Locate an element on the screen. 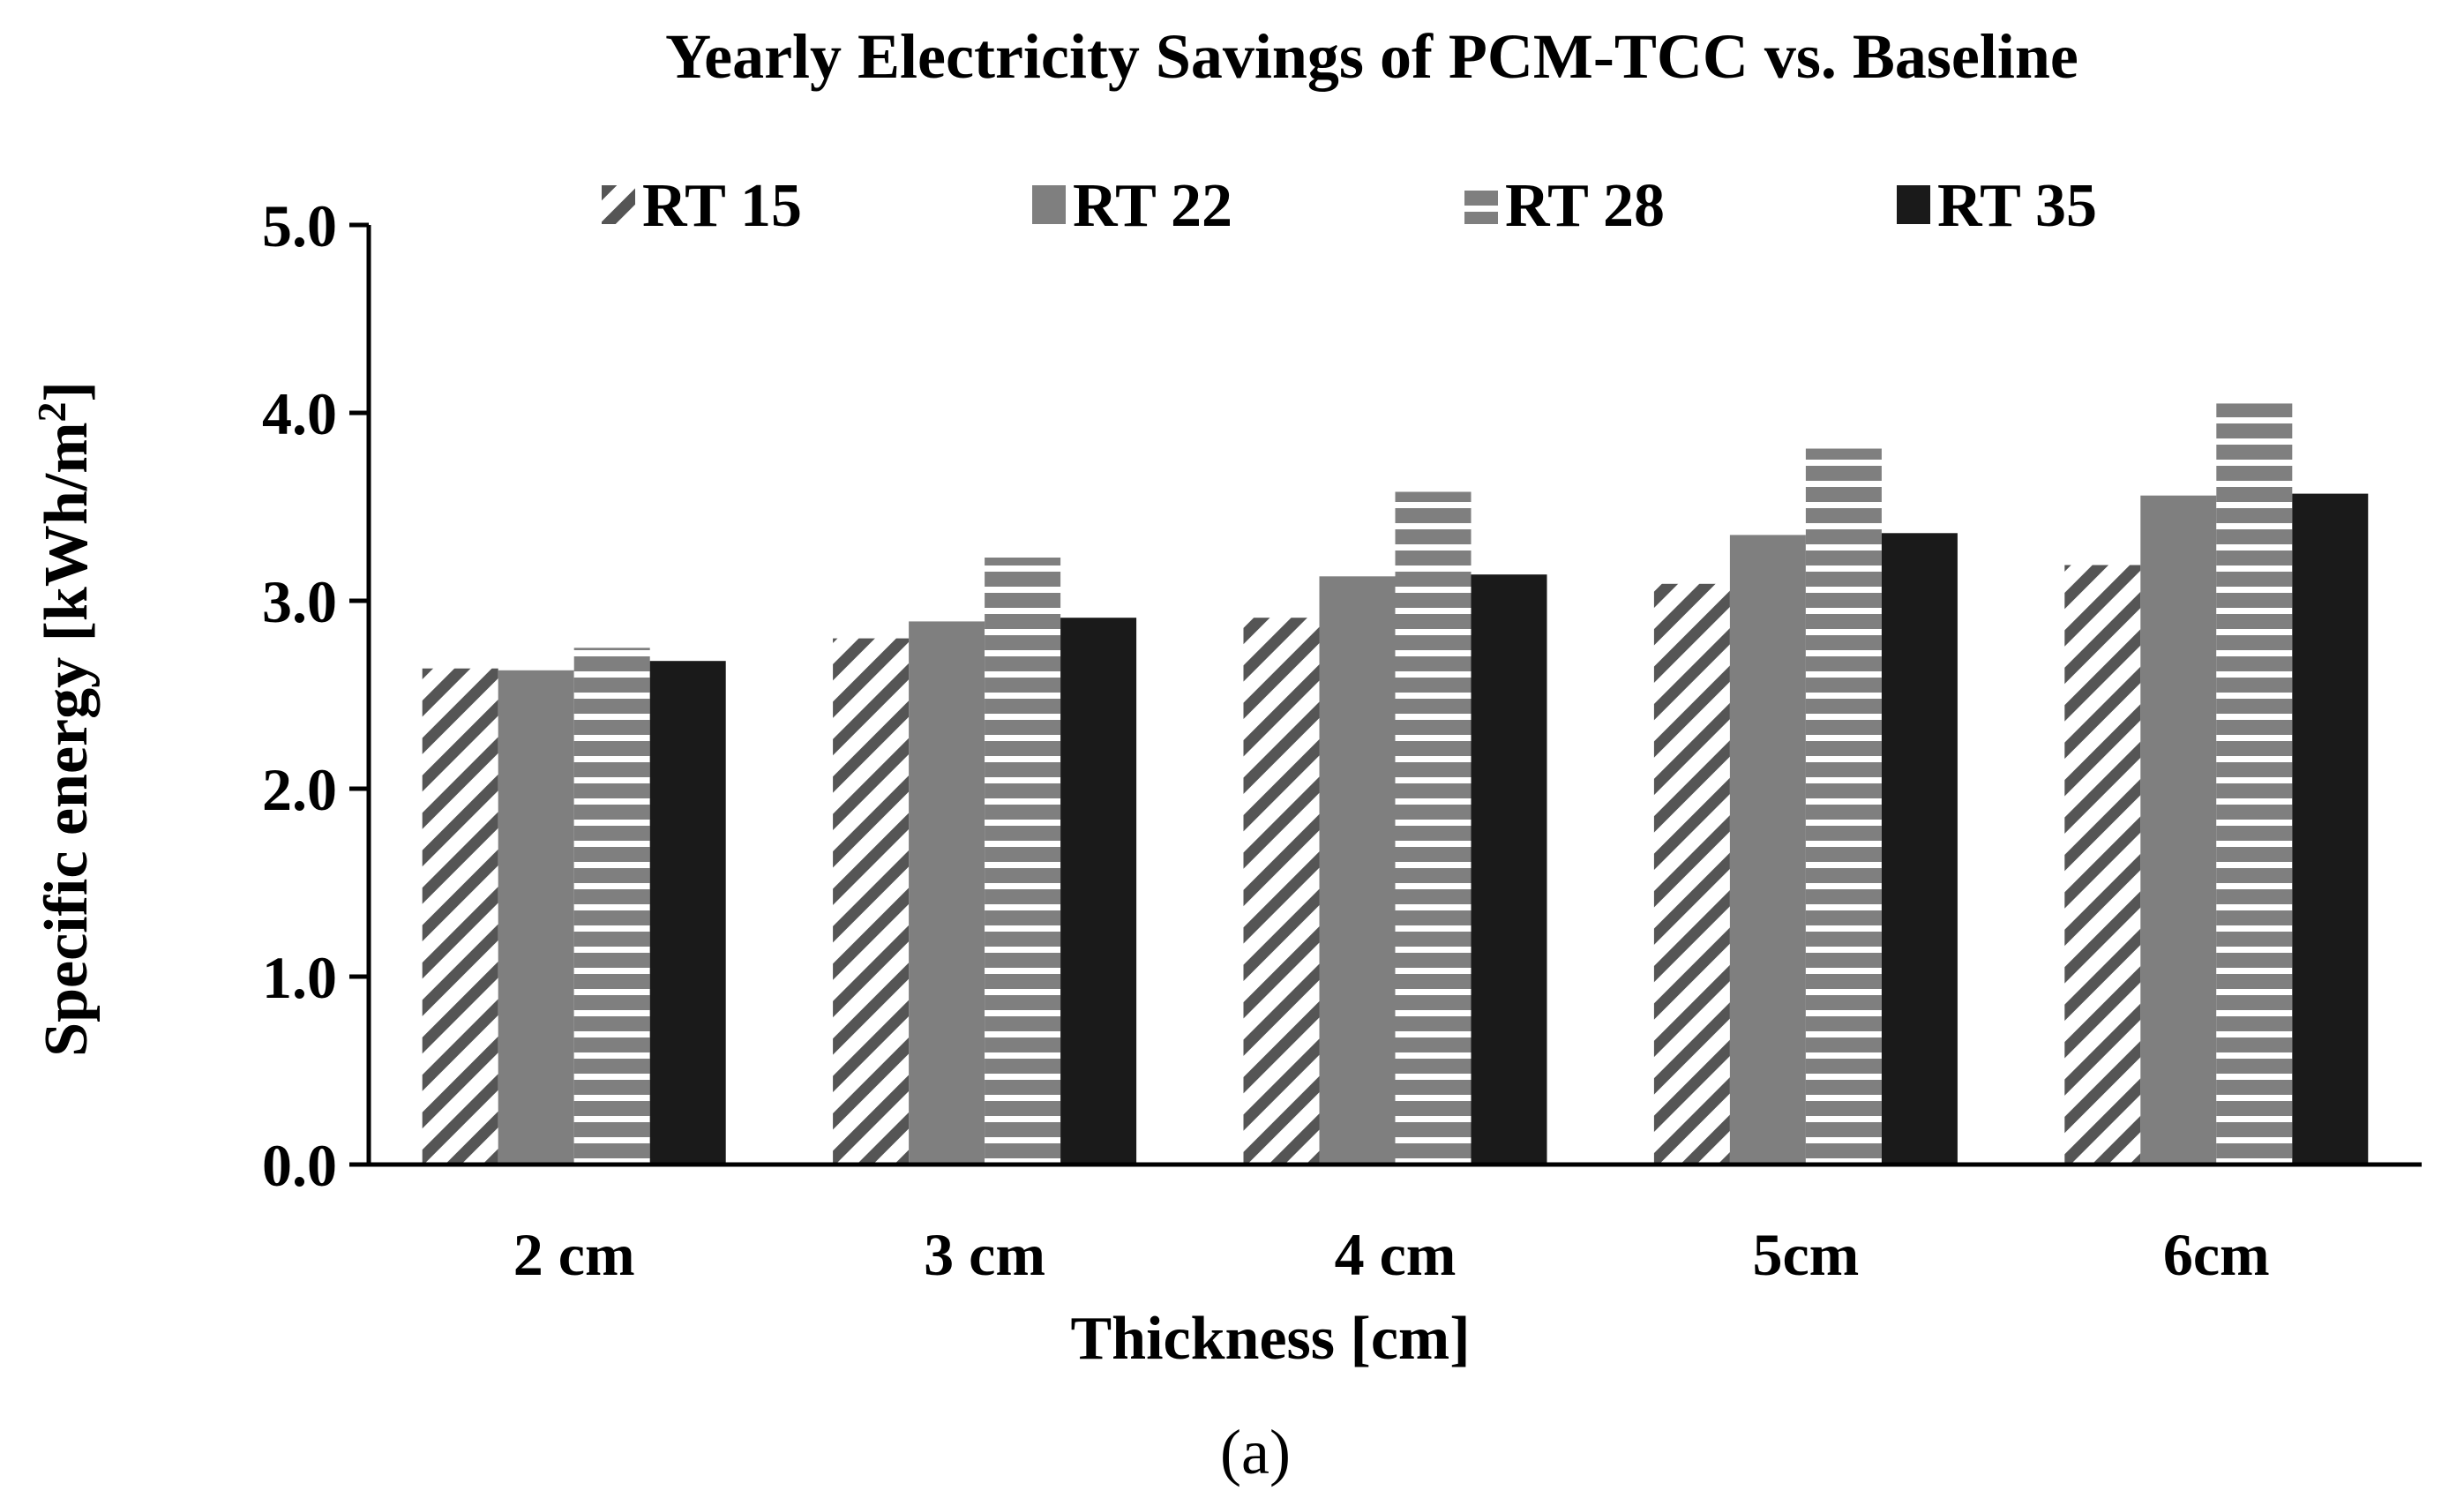  legend-label: RT 15 is located at coordinates (722, 206).